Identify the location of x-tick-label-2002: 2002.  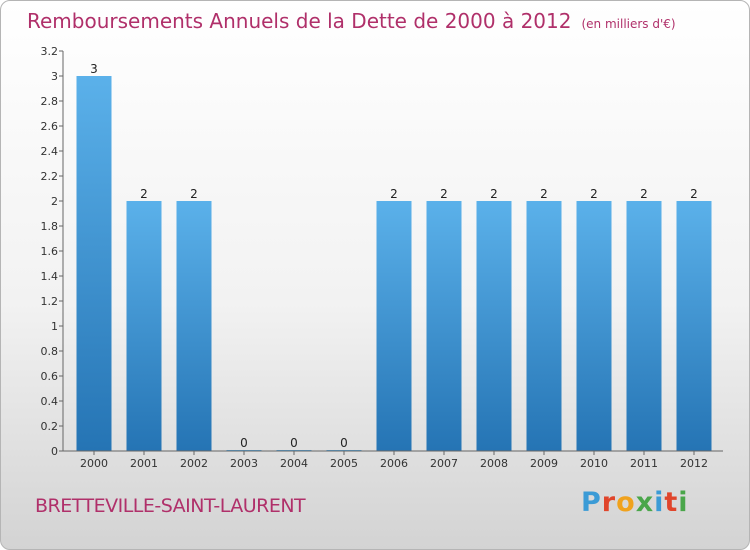
(194, 463).